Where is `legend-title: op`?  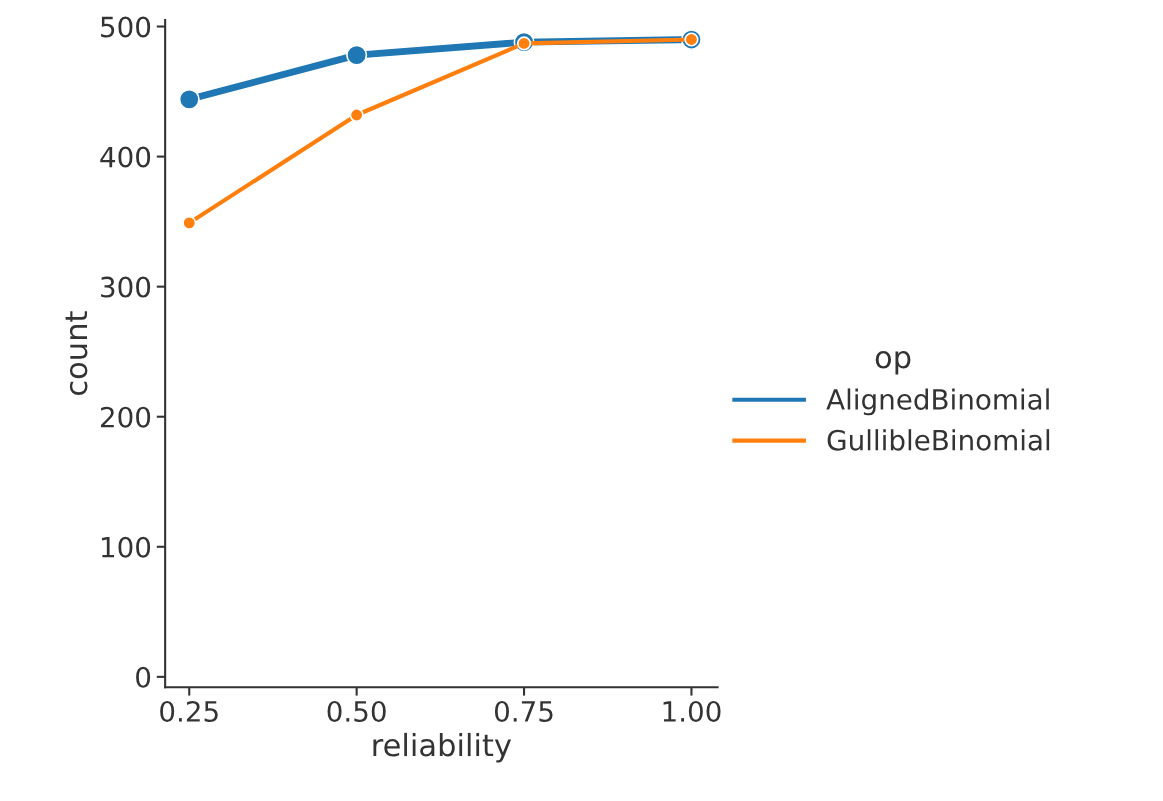
legend-title: op is located at coordinates (893, 363).